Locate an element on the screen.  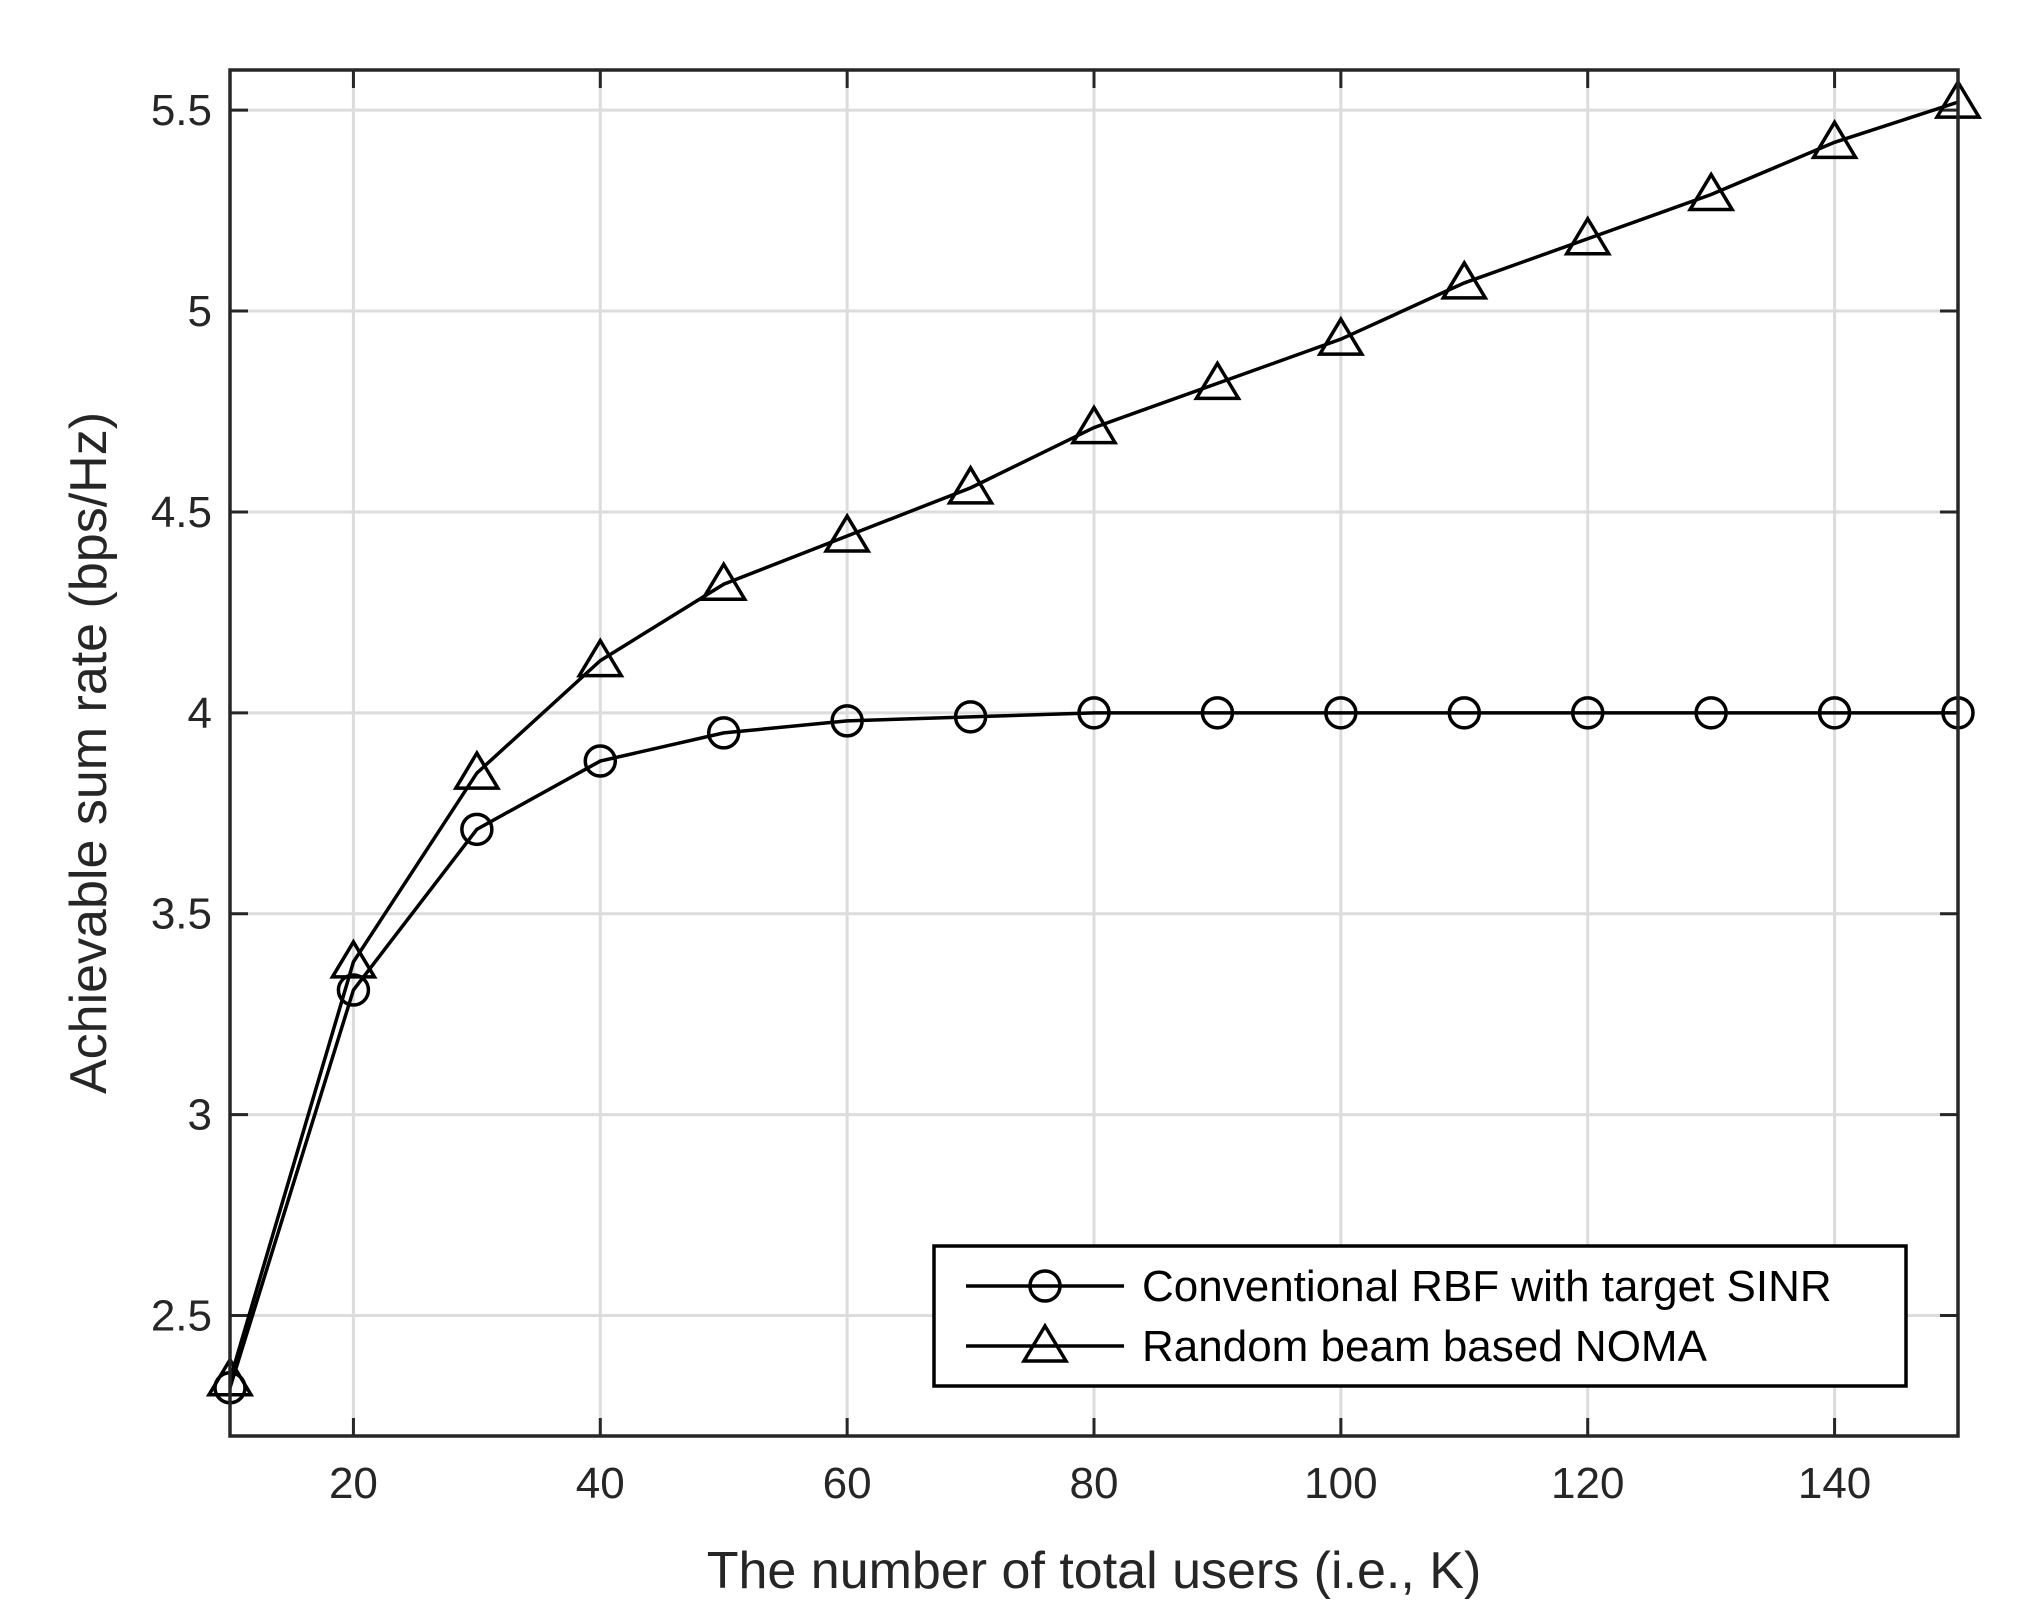
y-tick-label: 2.5 is located at coordinates (181, 1315).